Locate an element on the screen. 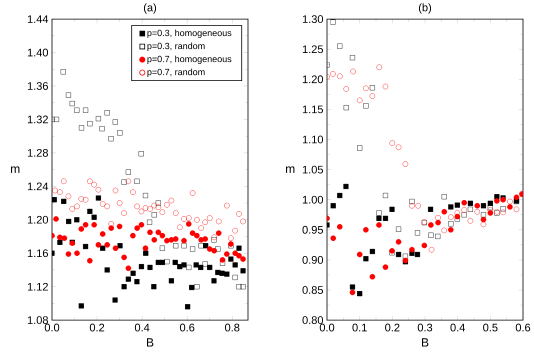 This screenshot has height=361, width=534. y-tick-label: 1.30 is located at coordinates (313, 19).